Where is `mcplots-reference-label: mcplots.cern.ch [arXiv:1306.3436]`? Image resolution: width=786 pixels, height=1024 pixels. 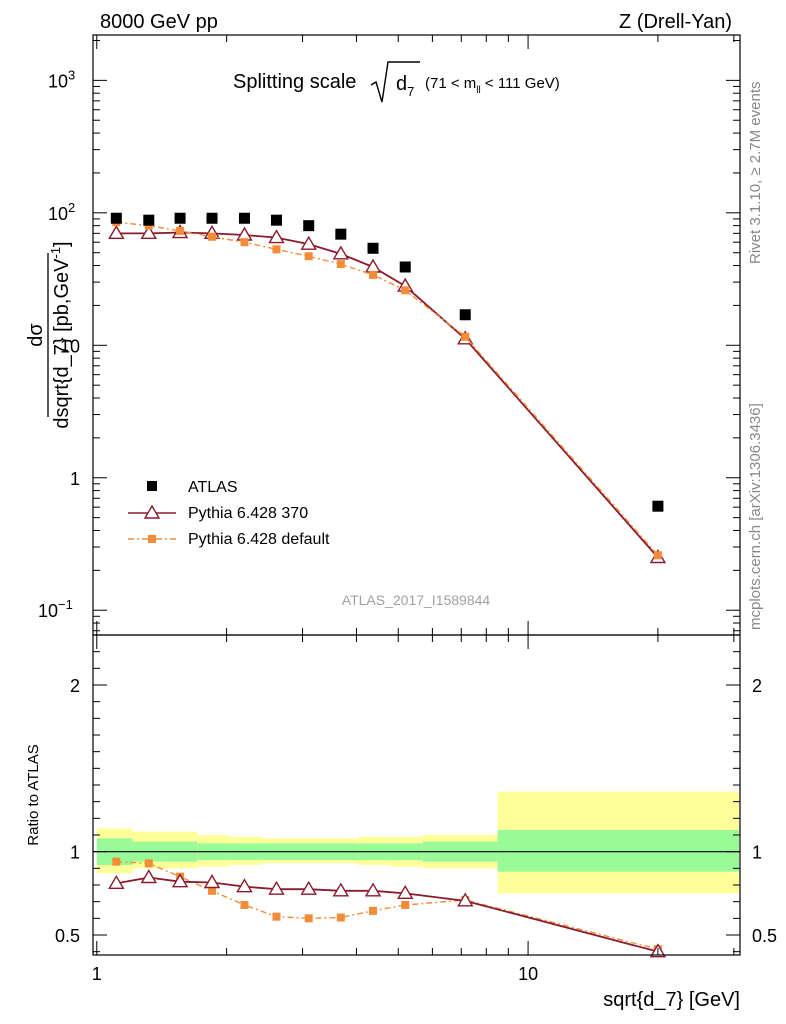
mcplots-reference-label: mcplots.cern.ch [arXiv:1306.3436] is located at coordinates (755, 516).